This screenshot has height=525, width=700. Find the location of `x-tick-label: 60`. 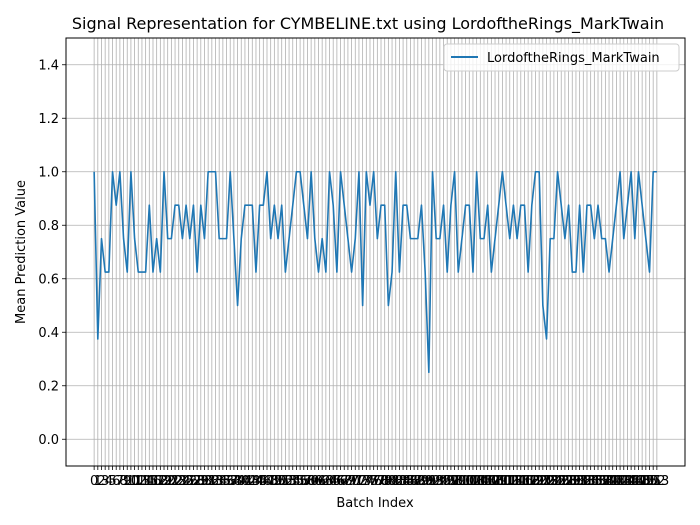

x-tick-label: 60 is located at coordinates (315, 481).